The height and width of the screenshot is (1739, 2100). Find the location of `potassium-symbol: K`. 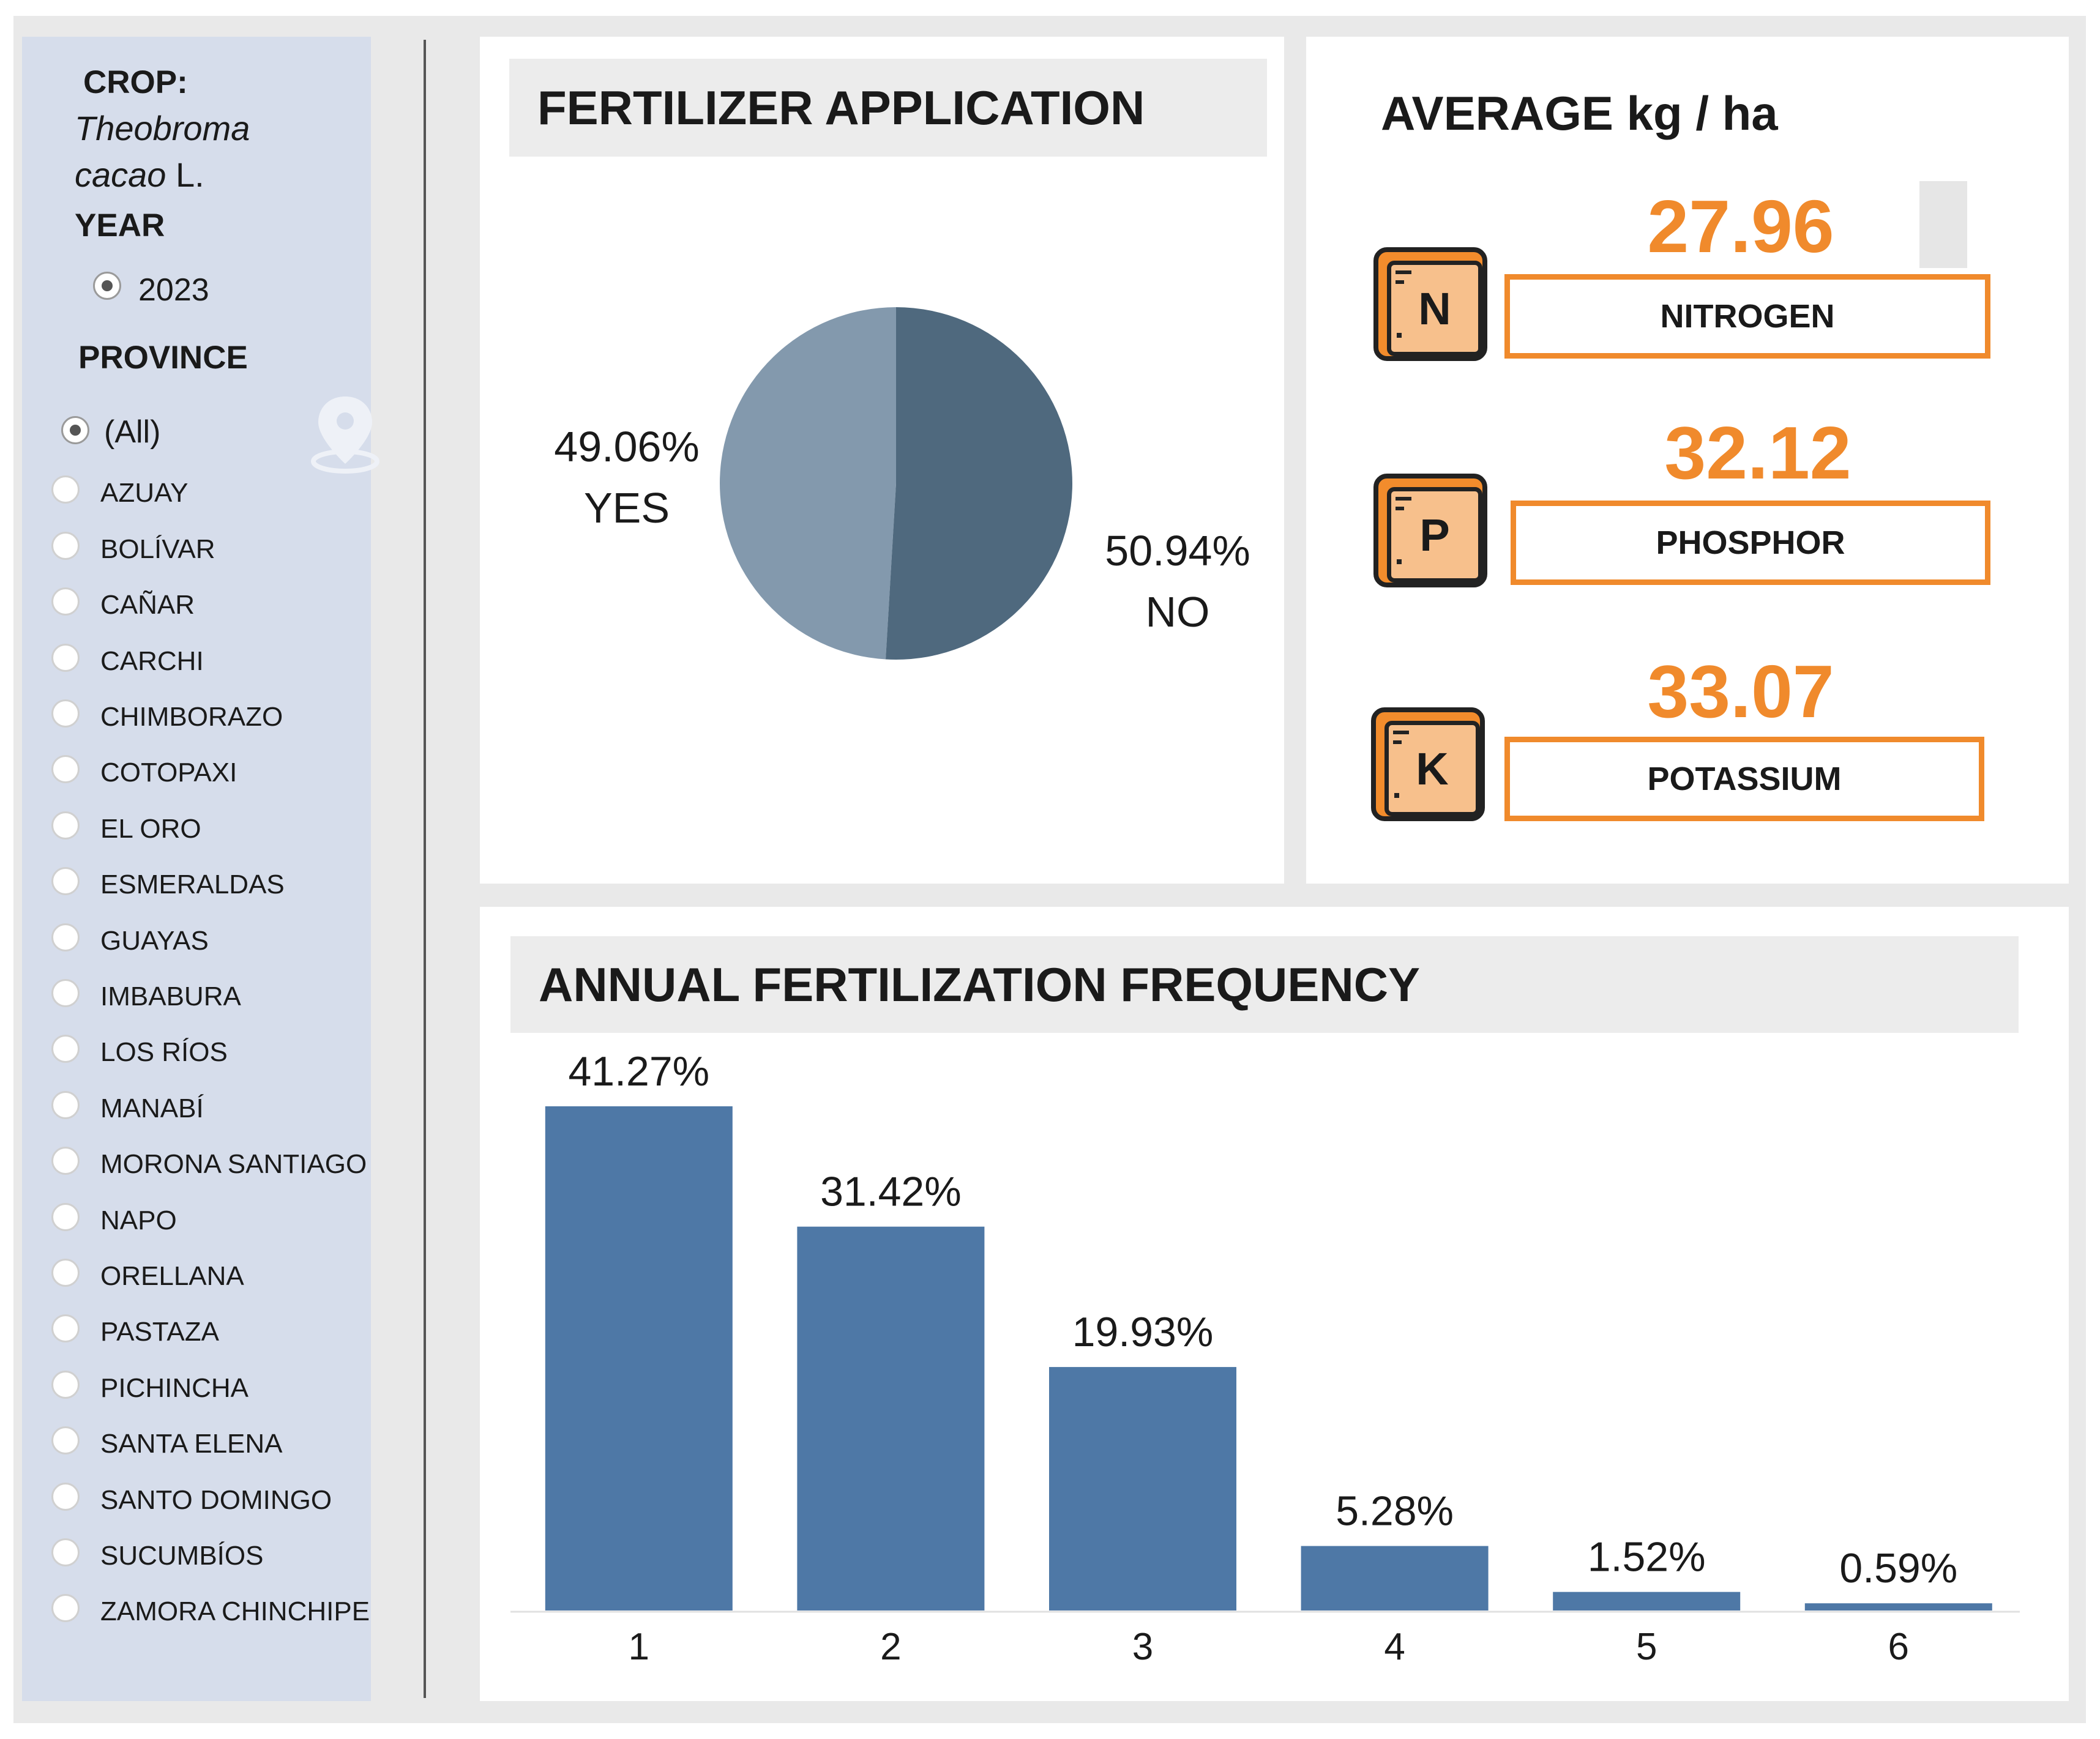

potassium-symbol: K is located at coordinates (1432, 768).